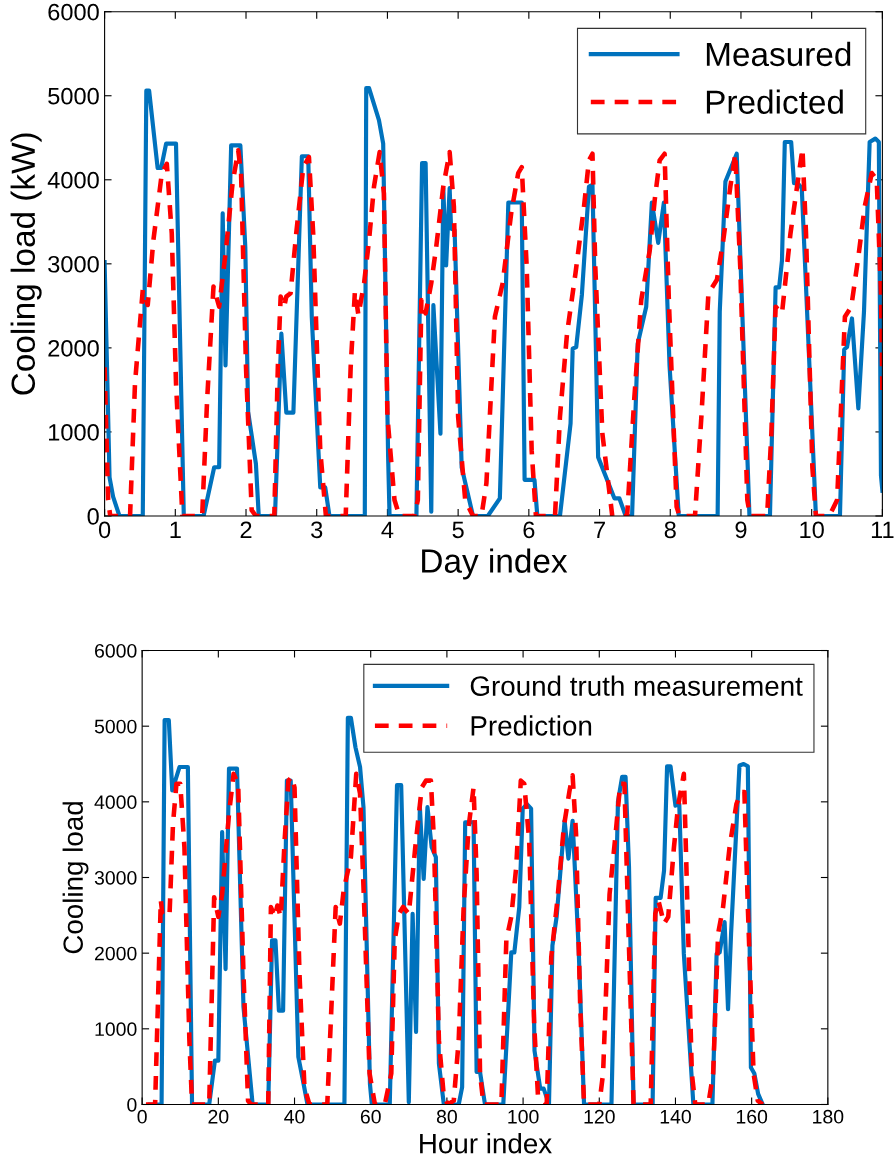  What do you see at coordinates (828, 1116) in the screenshot?
I see `x-tick-label: 180` at bounding box center [828, 1116].